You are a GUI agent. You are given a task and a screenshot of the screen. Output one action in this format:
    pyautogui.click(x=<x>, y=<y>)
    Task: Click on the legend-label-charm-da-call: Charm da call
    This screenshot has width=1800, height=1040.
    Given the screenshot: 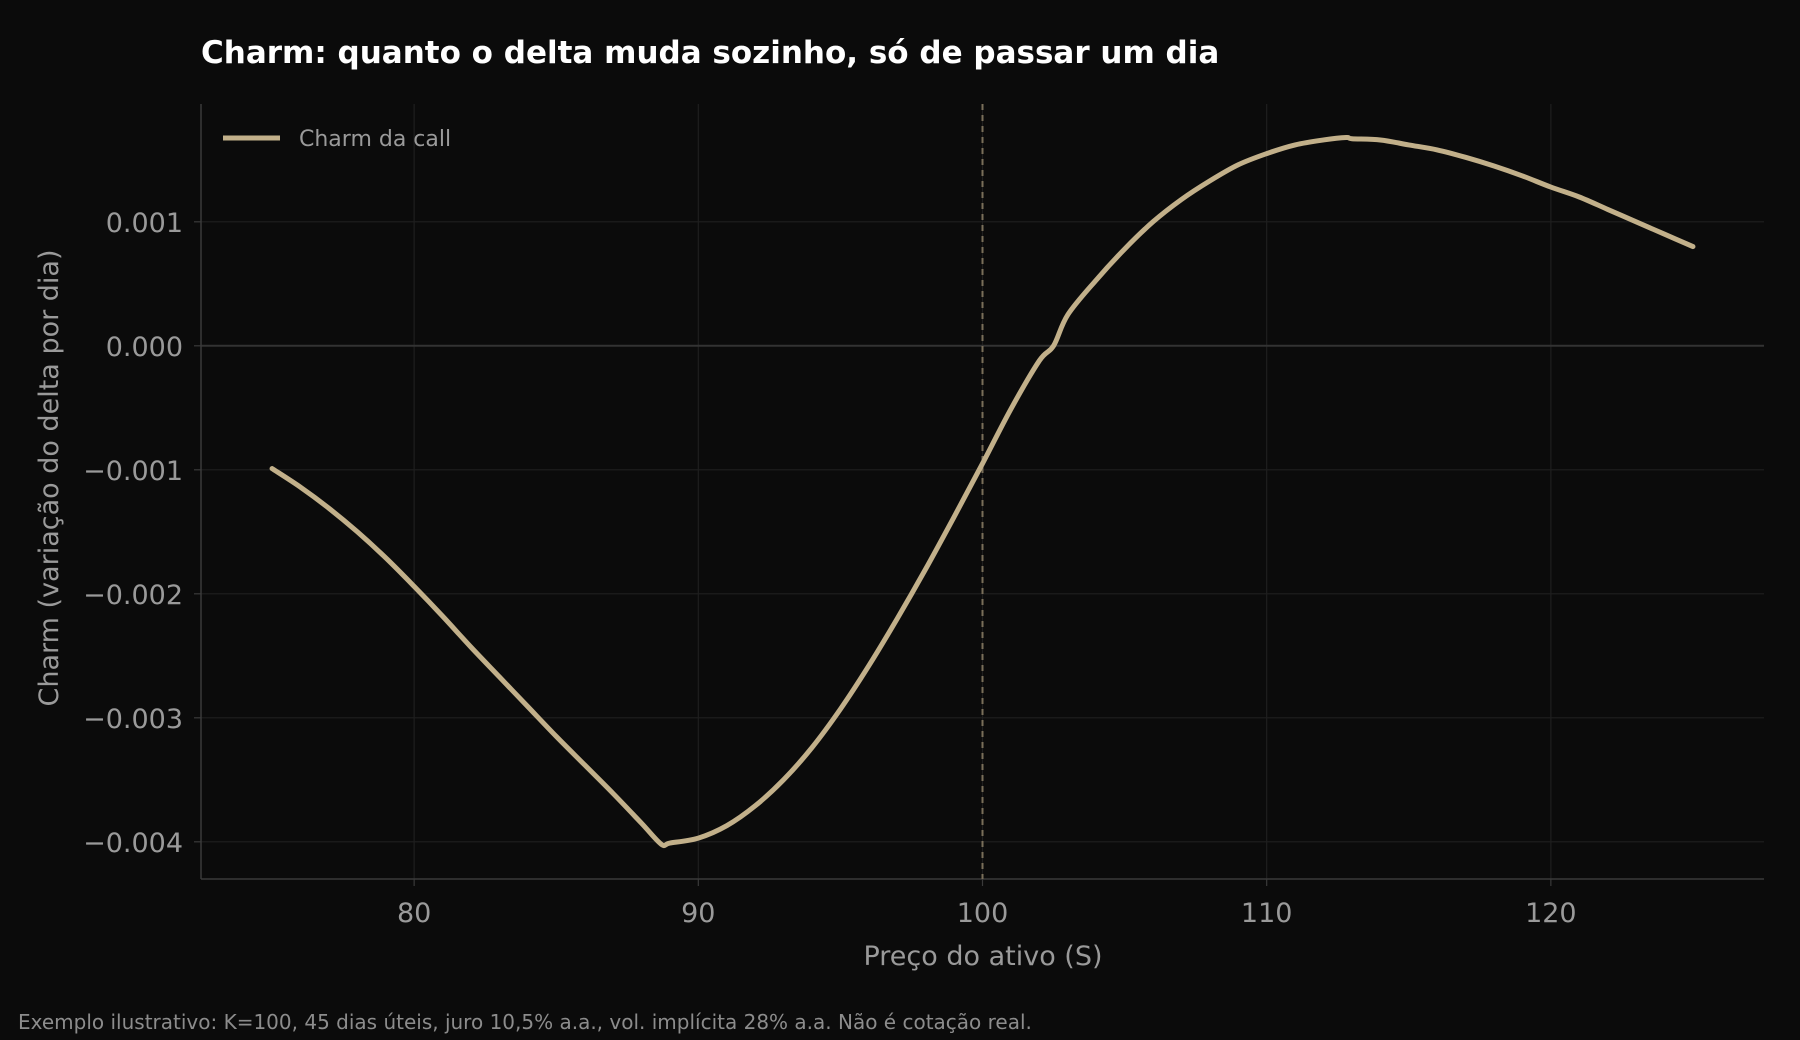 What is the action you would take?
    pyautogui.click(x=375, y=139)
    